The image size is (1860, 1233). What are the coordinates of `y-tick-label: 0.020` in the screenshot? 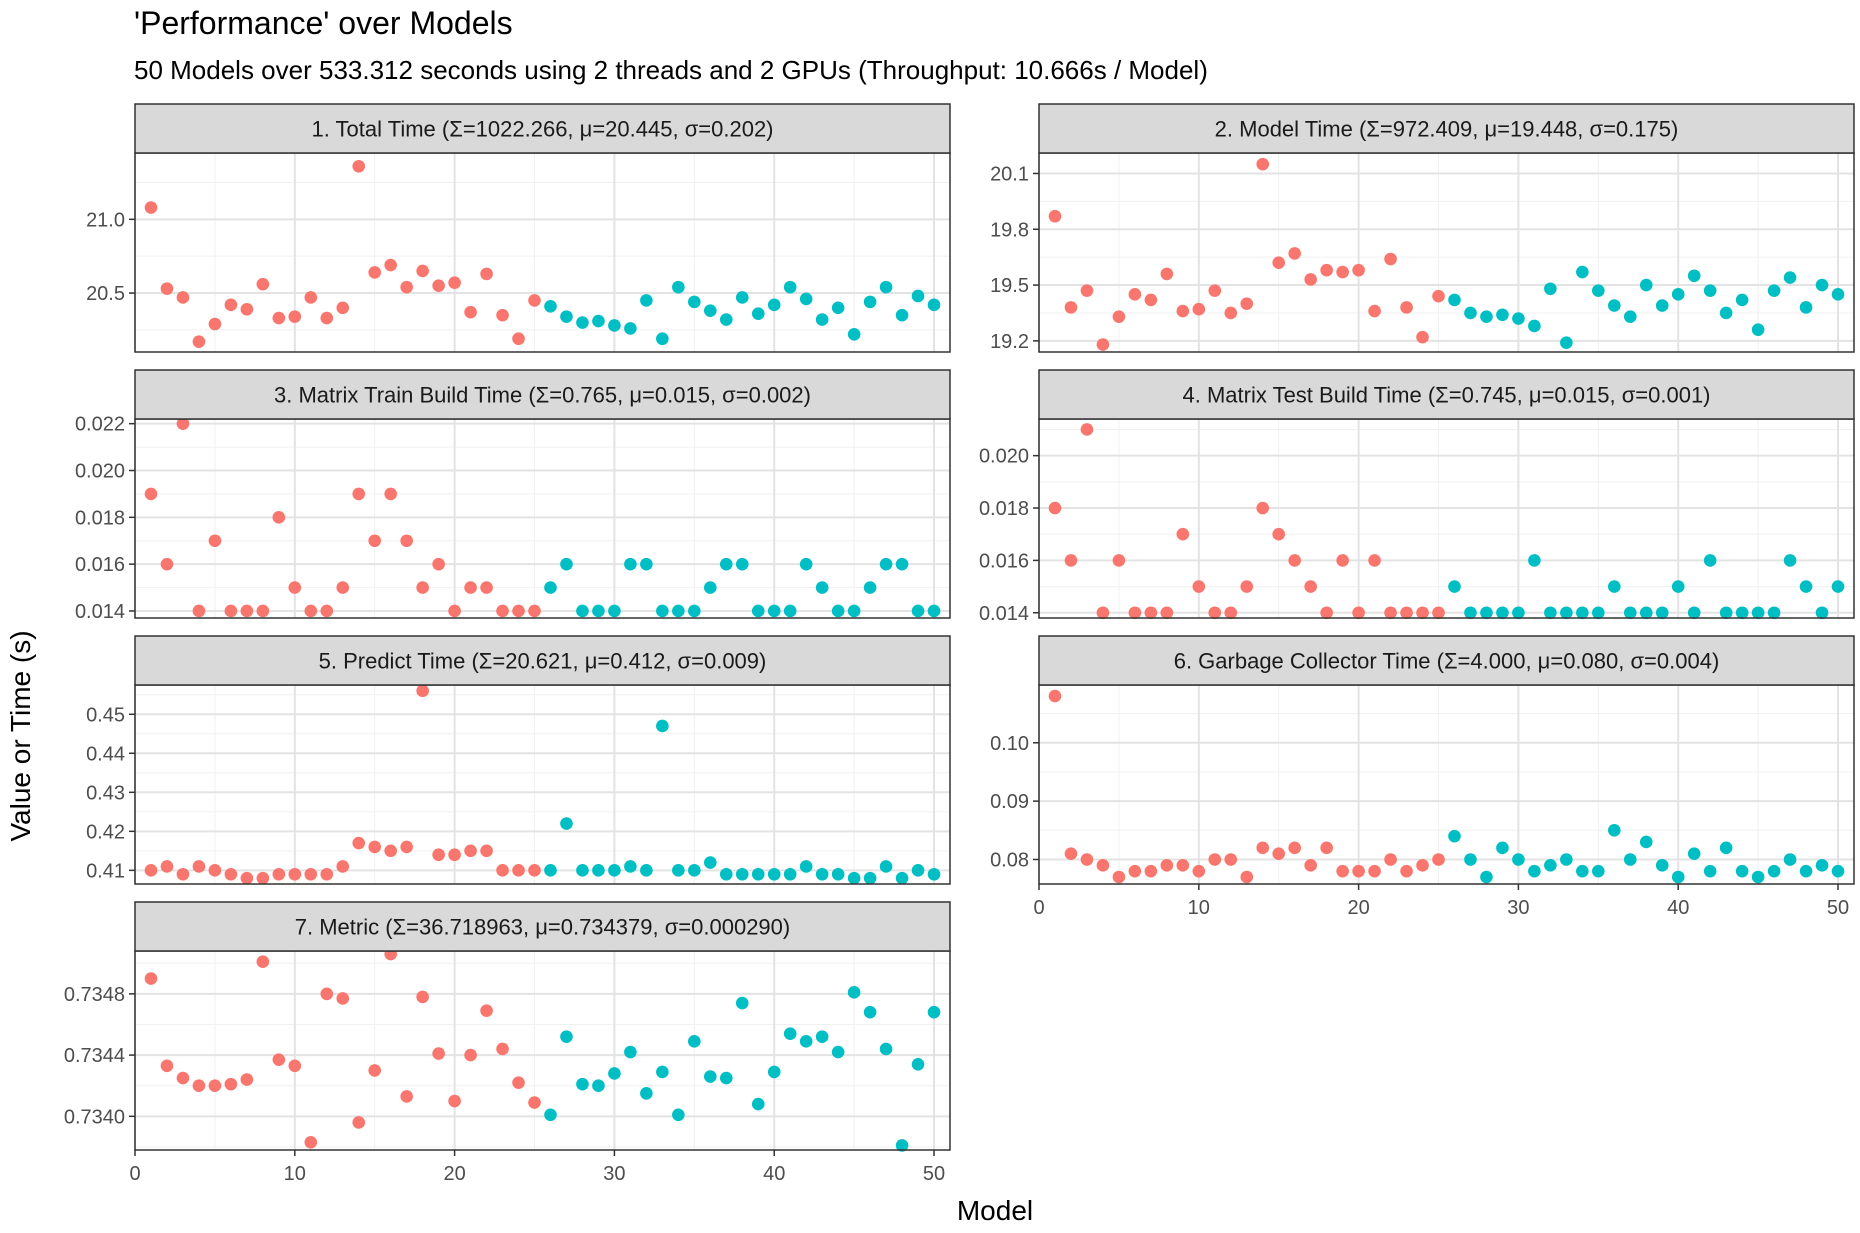 It's located at (1004, 457).